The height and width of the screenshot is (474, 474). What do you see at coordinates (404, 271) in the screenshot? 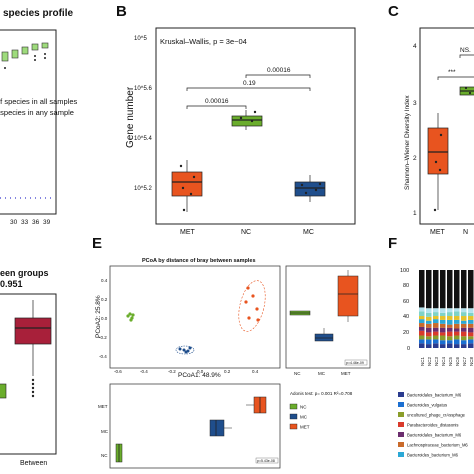
I see `svg-text: 100` at bounding box center [404, 271].